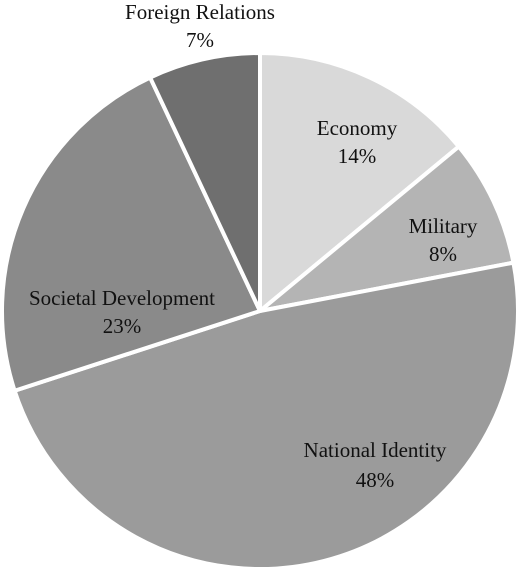 This screenshot has width=520, height=572. What do you see at coordinates (357, 156) in the screenshot?
I see `slice-value-label: 14%` at bounding box center [357, 156].